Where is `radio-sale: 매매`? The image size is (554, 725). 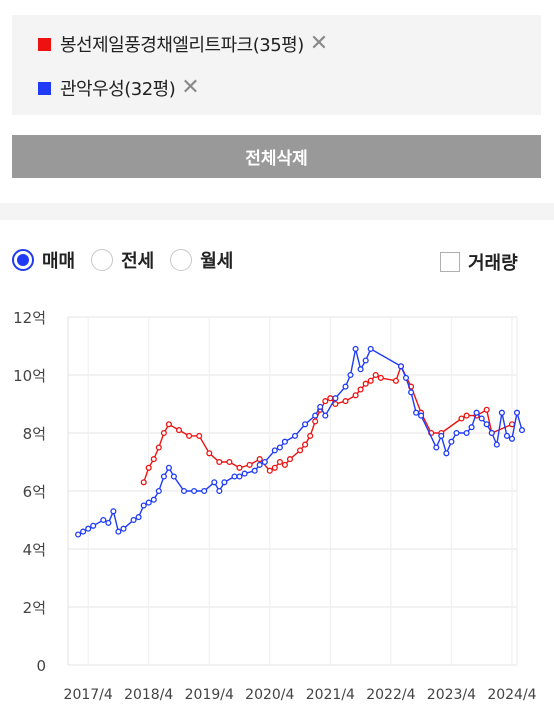 radio-sale: 매매 is located at coordinates (43, 260).